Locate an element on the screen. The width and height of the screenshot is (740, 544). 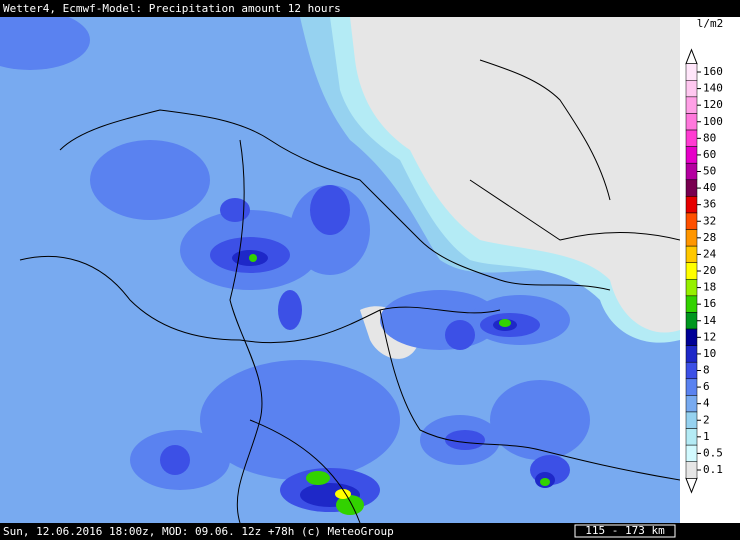
scale-text: 115 - 173 km is located at coordinates (625, 530).